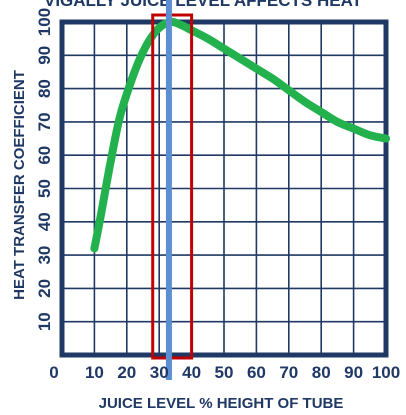 This screenshot has width=406, height=415. I want to click on y-tick-label: 100, so click(44, 22).